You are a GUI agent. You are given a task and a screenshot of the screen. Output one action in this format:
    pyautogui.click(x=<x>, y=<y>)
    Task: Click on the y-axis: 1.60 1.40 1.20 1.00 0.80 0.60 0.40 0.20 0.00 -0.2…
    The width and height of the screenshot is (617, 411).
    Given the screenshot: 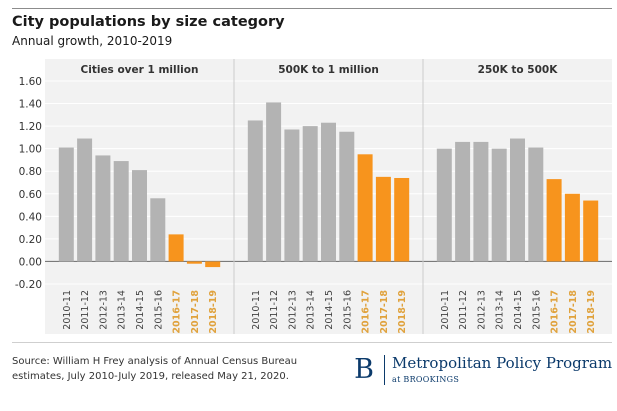 What is the action you would take?
    pyautogui.click(x=28, y=183)
    